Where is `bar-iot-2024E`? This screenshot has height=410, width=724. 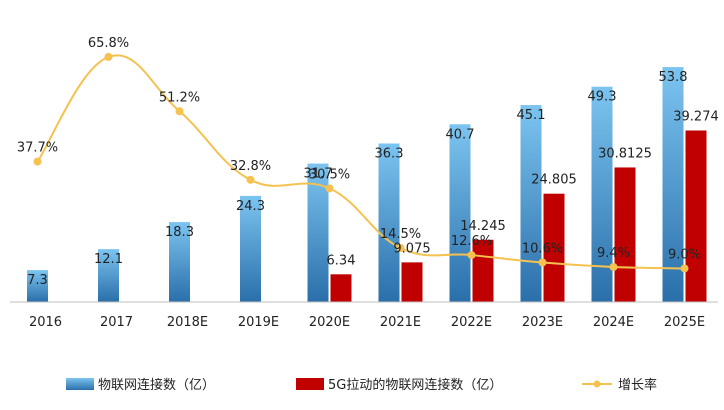 bar-iot-2024E is located at coordinates (602, 194).